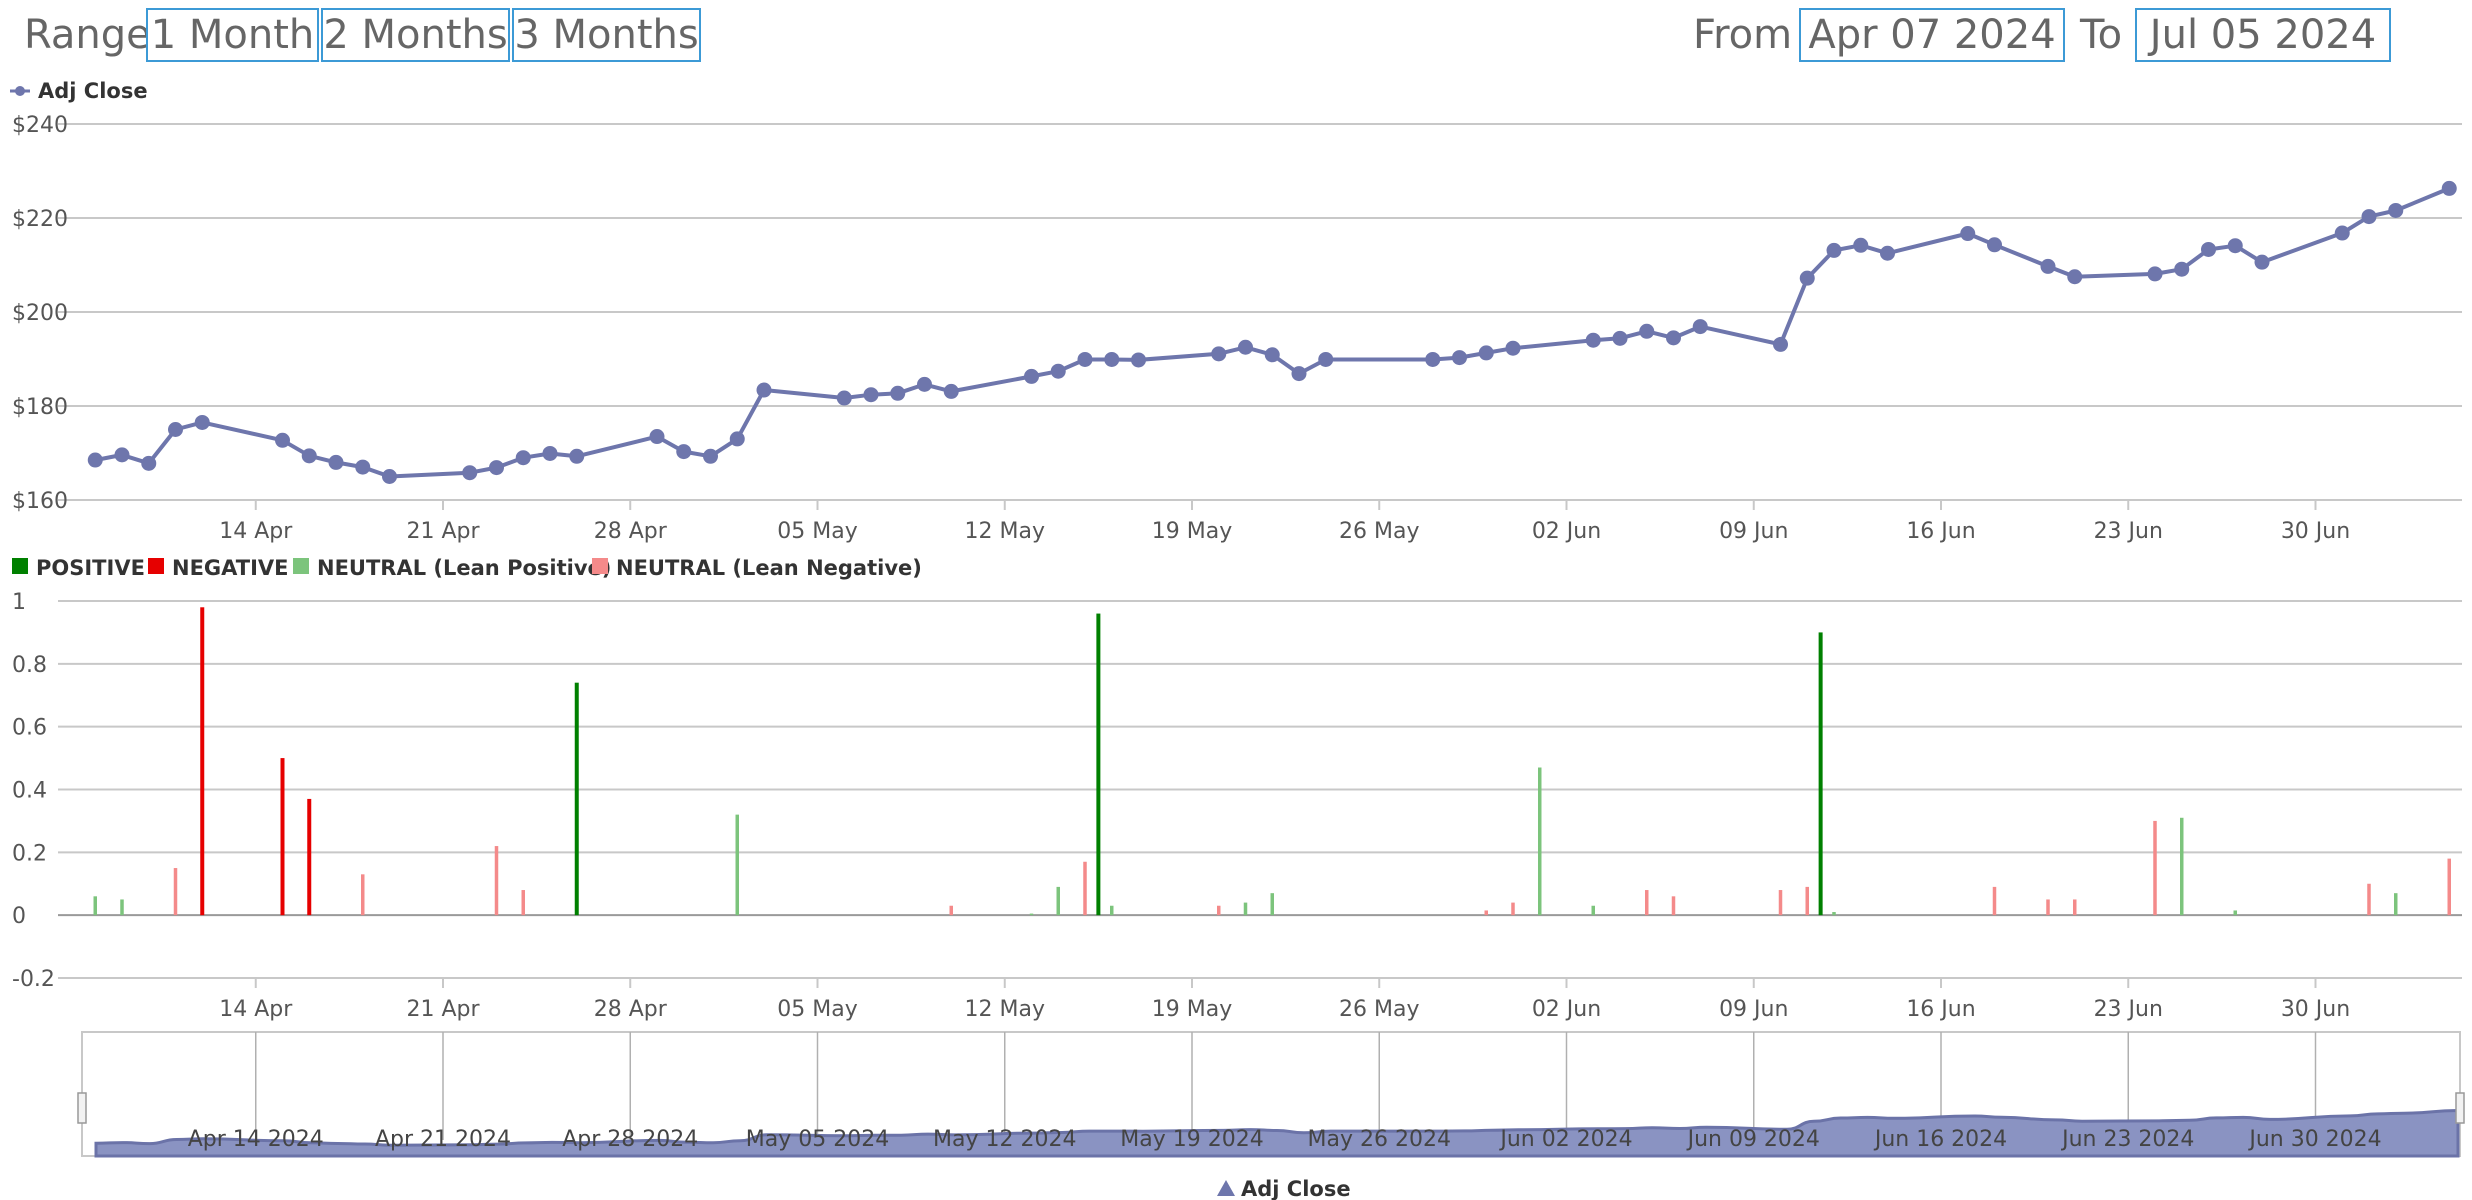  What do you see at coordinates (40, 407) in the screenshot?
I see `price-y-tick-label: $180` at bounding box center [40, 407].